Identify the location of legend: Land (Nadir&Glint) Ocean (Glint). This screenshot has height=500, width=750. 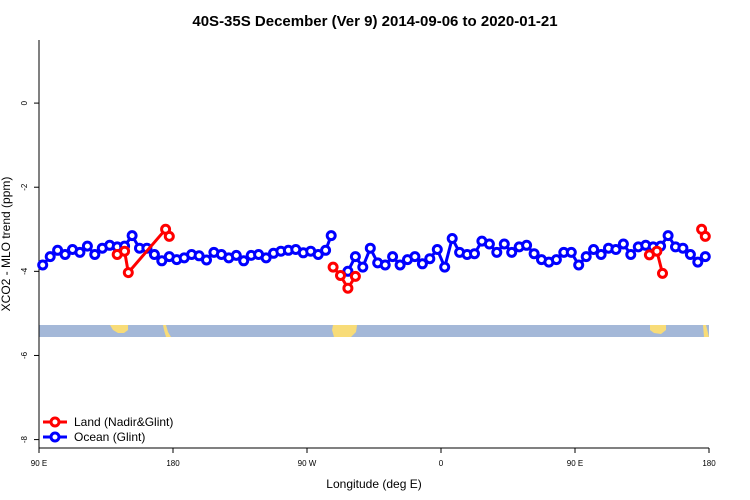
(108, 429).